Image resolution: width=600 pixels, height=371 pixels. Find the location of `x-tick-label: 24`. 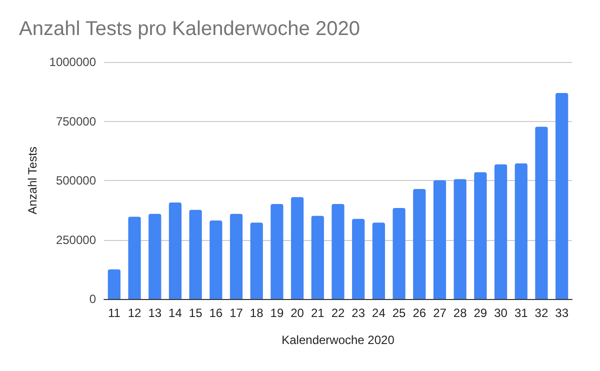

x-tick-label: 24 is located at coordinates (379, 313).